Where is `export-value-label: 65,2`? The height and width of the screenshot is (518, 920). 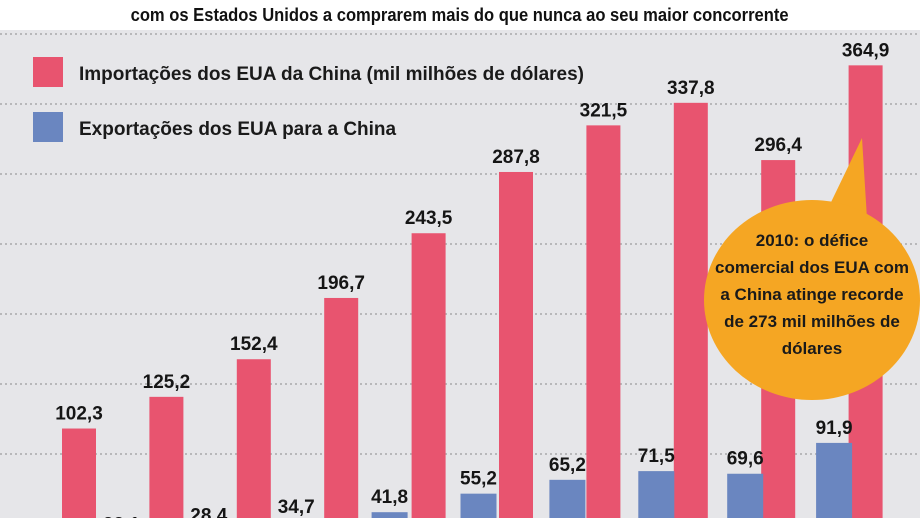
export-value-label: 65,2 is located at coordinates (567, 465).